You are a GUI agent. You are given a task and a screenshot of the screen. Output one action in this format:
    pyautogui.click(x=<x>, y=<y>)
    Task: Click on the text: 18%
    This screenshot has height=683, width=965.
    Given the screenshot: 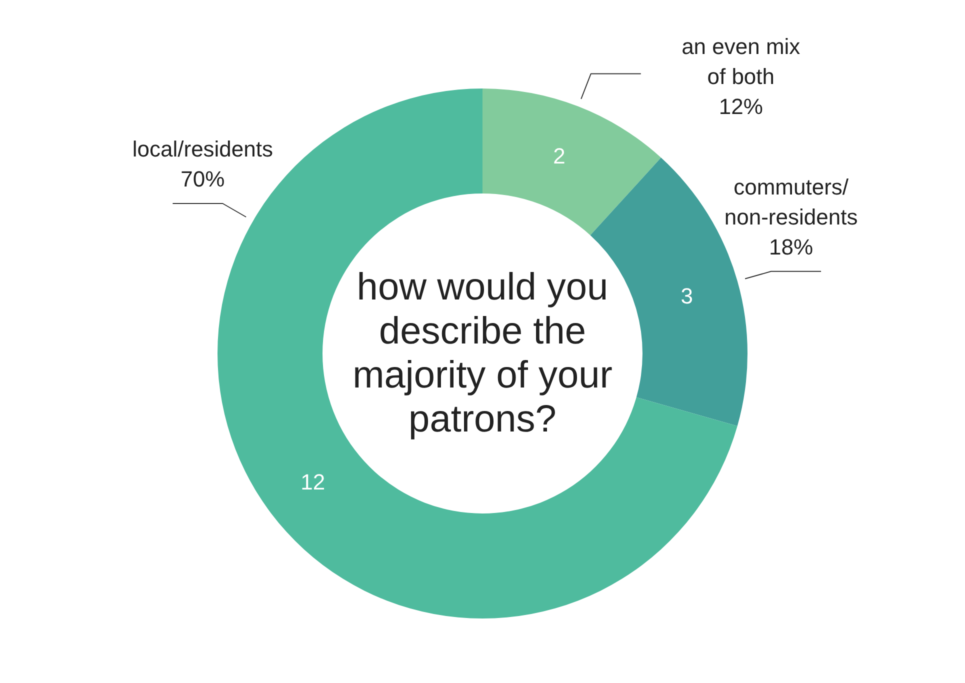 What is the action you would take?
    pyautogui.click(x=791, y=247)
    